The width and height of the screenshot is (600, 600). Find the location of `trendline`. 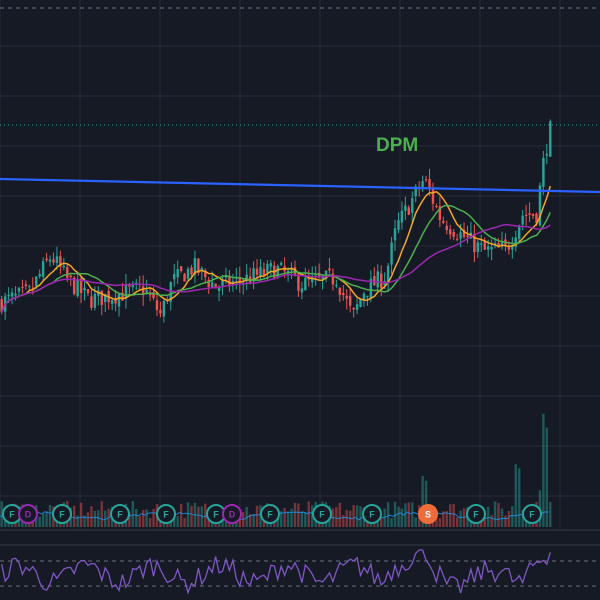

trendline is located at coordinates (300, 185).